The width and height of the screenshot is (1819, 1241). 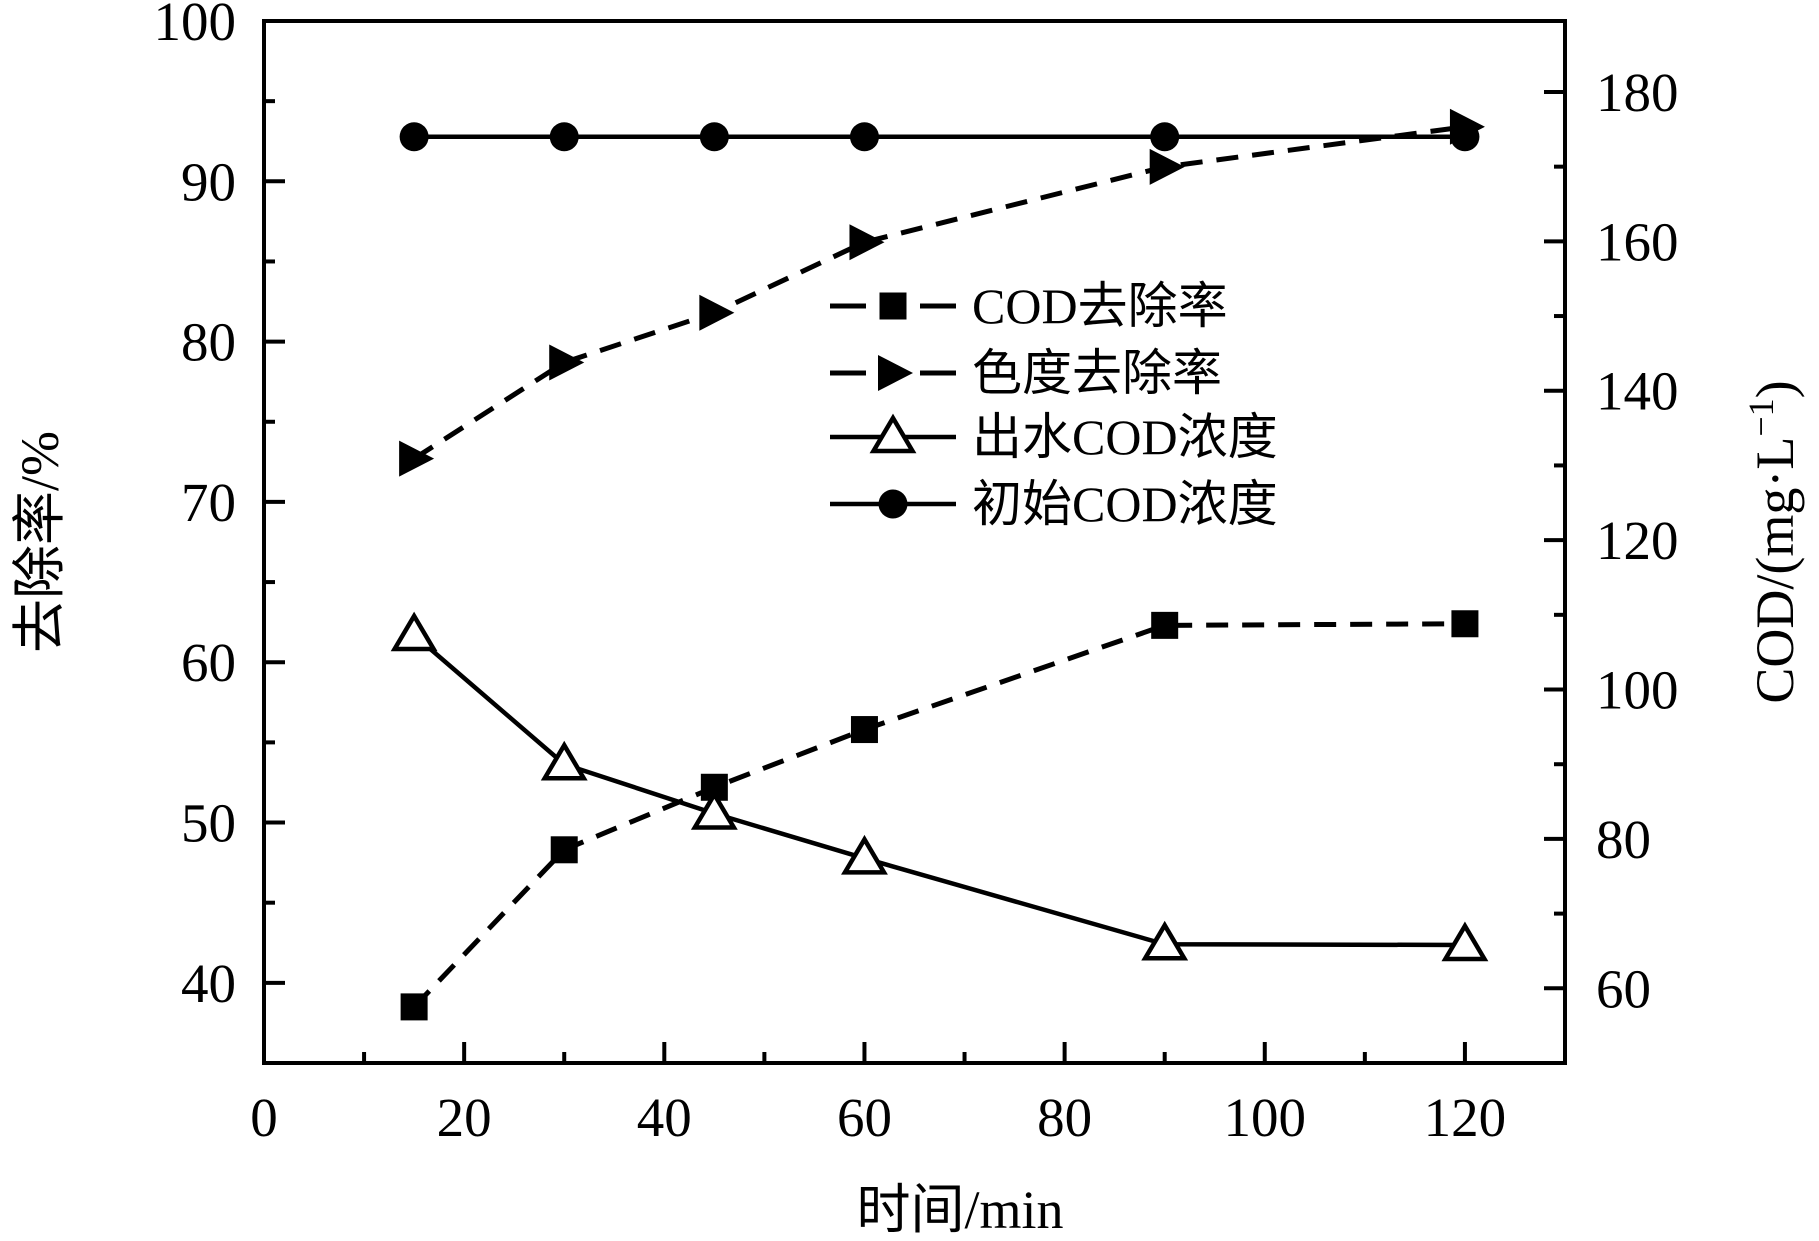 What do you see at coordinates (938, 790) in the screenshot?
I see `series-line` at bounding box center [938, 790].